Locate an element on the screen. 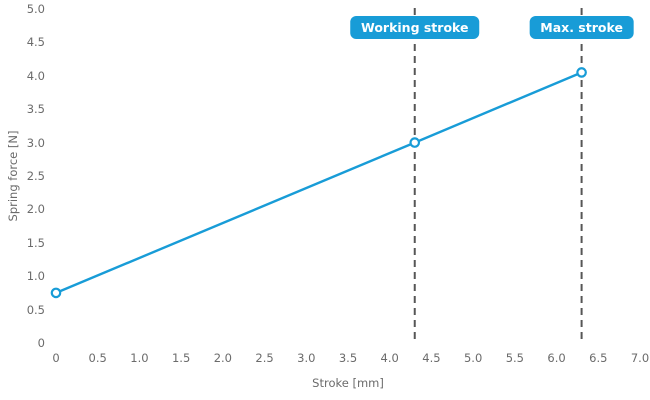 The width and height of the screenshot is (650, 400). y-tick-label: 0.5 is located at coordinates (35, 309).